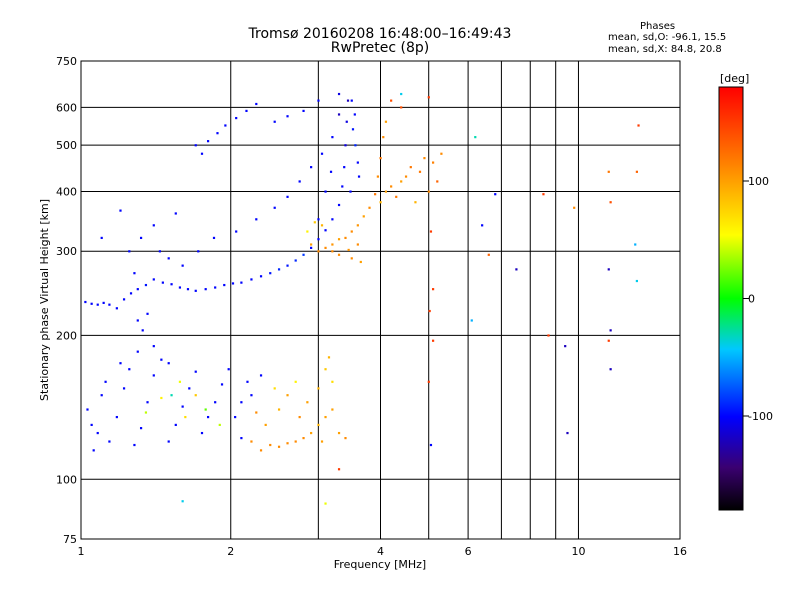  Describe the element at coordinates (66, 191) in the screenshot. I see `y-tick-label: 400` at that location.